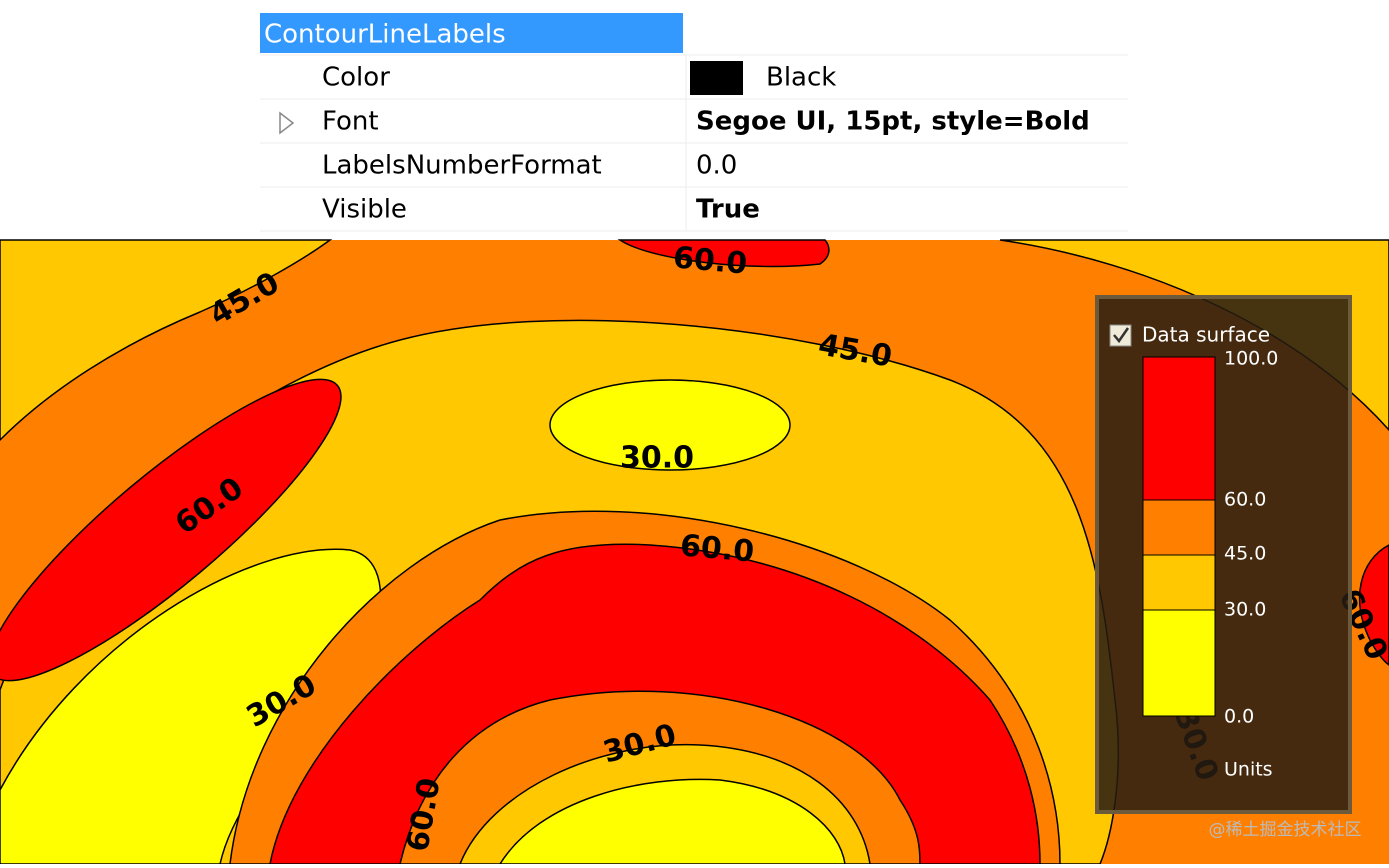  What do you see at coordinates (364, 210) in the screenshot?
I see `property-name: Visible` at bounding box center [364, 210].